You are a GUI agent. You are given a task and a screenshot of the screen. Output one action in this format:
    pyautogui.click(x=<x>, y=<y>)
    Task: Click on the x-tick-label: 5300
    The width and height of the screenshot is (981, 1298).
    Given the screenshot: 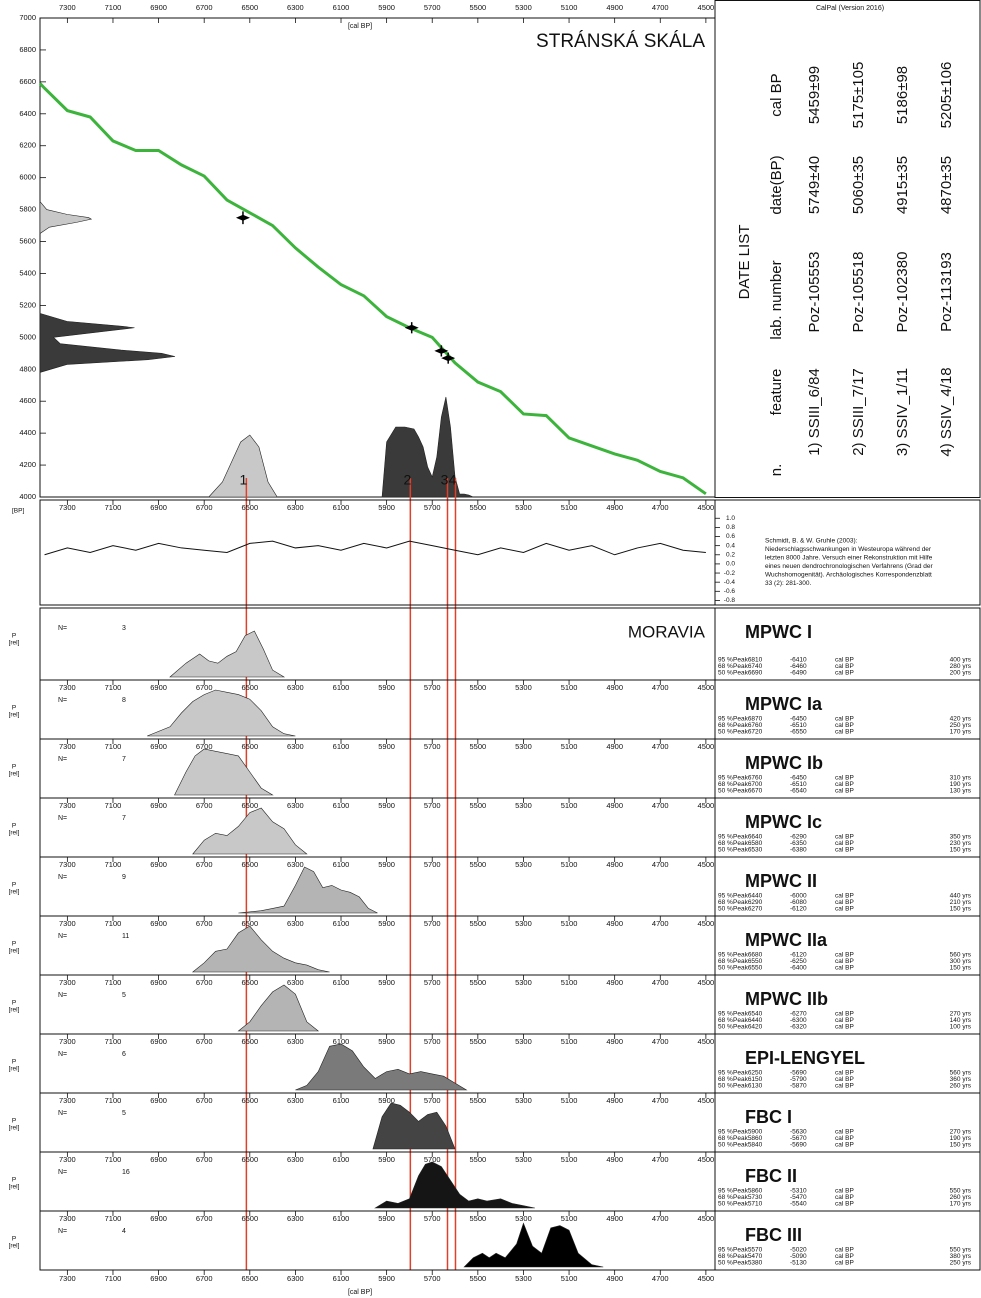 What is the action you would take?
    pyautogui.click(x=523, y=1100)
    